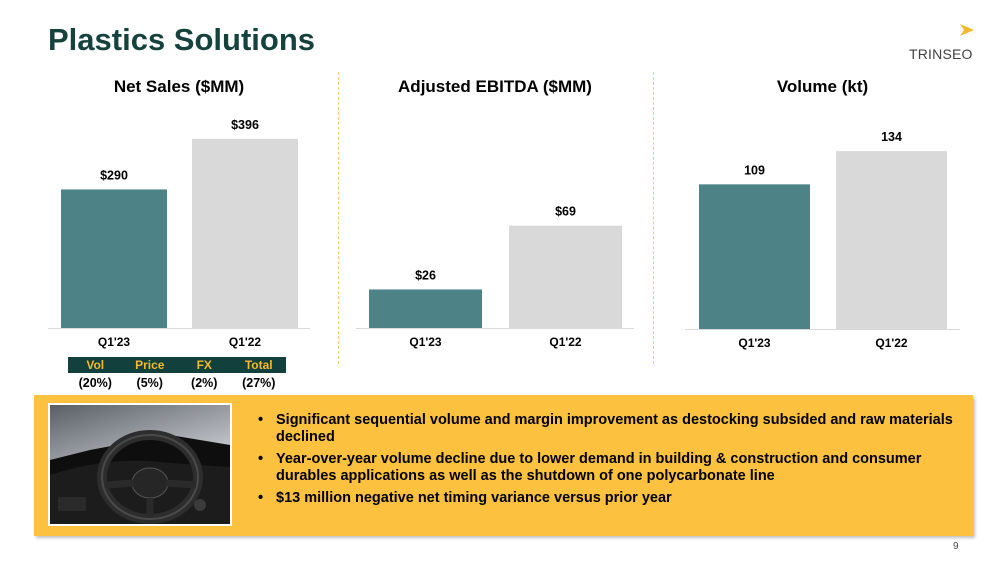 The width and height of the screenshot is (999, 562). What do you see at coordinates (95, 365) in the screenshot?
I see `bridge-header: Vol` at bounding box center [95, 365].